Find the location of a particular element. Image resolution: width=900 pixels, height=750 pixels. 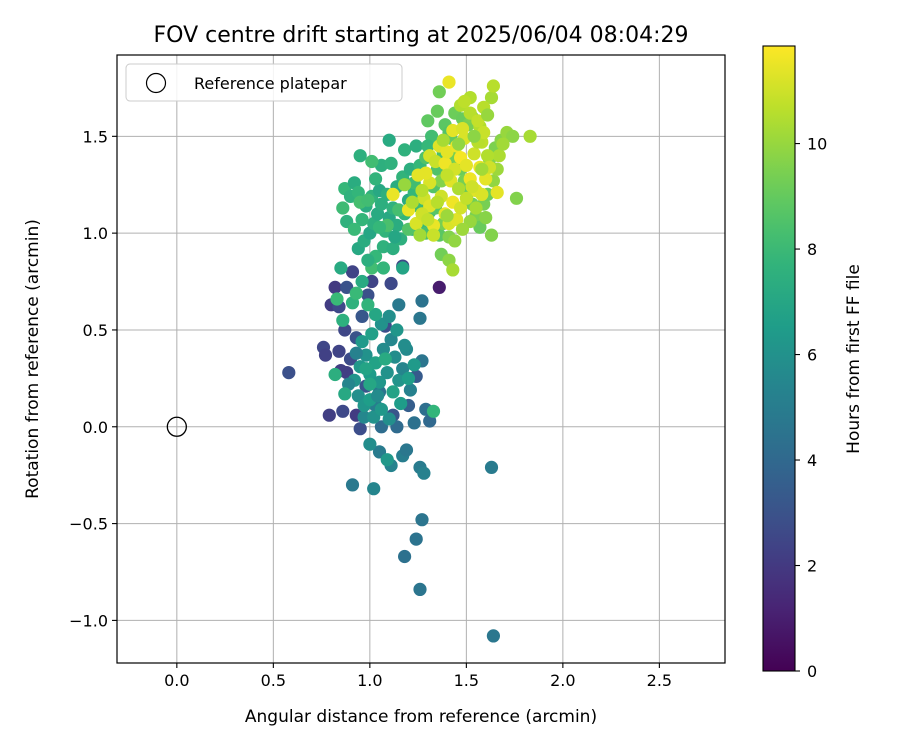

colorbar-gradient is located at coordinates (779, 358).